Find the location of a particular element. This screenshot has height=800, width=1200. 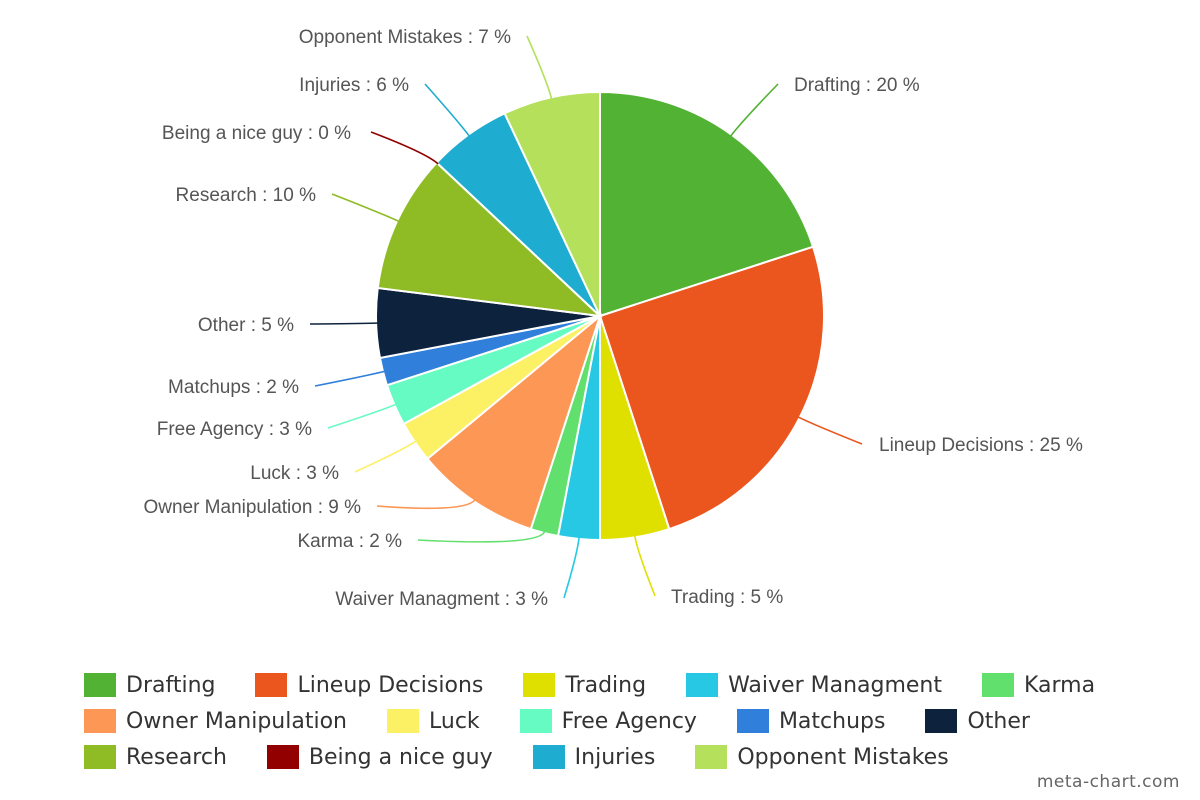

leader-line-waiver-managment is located at coordinates (571, 567).